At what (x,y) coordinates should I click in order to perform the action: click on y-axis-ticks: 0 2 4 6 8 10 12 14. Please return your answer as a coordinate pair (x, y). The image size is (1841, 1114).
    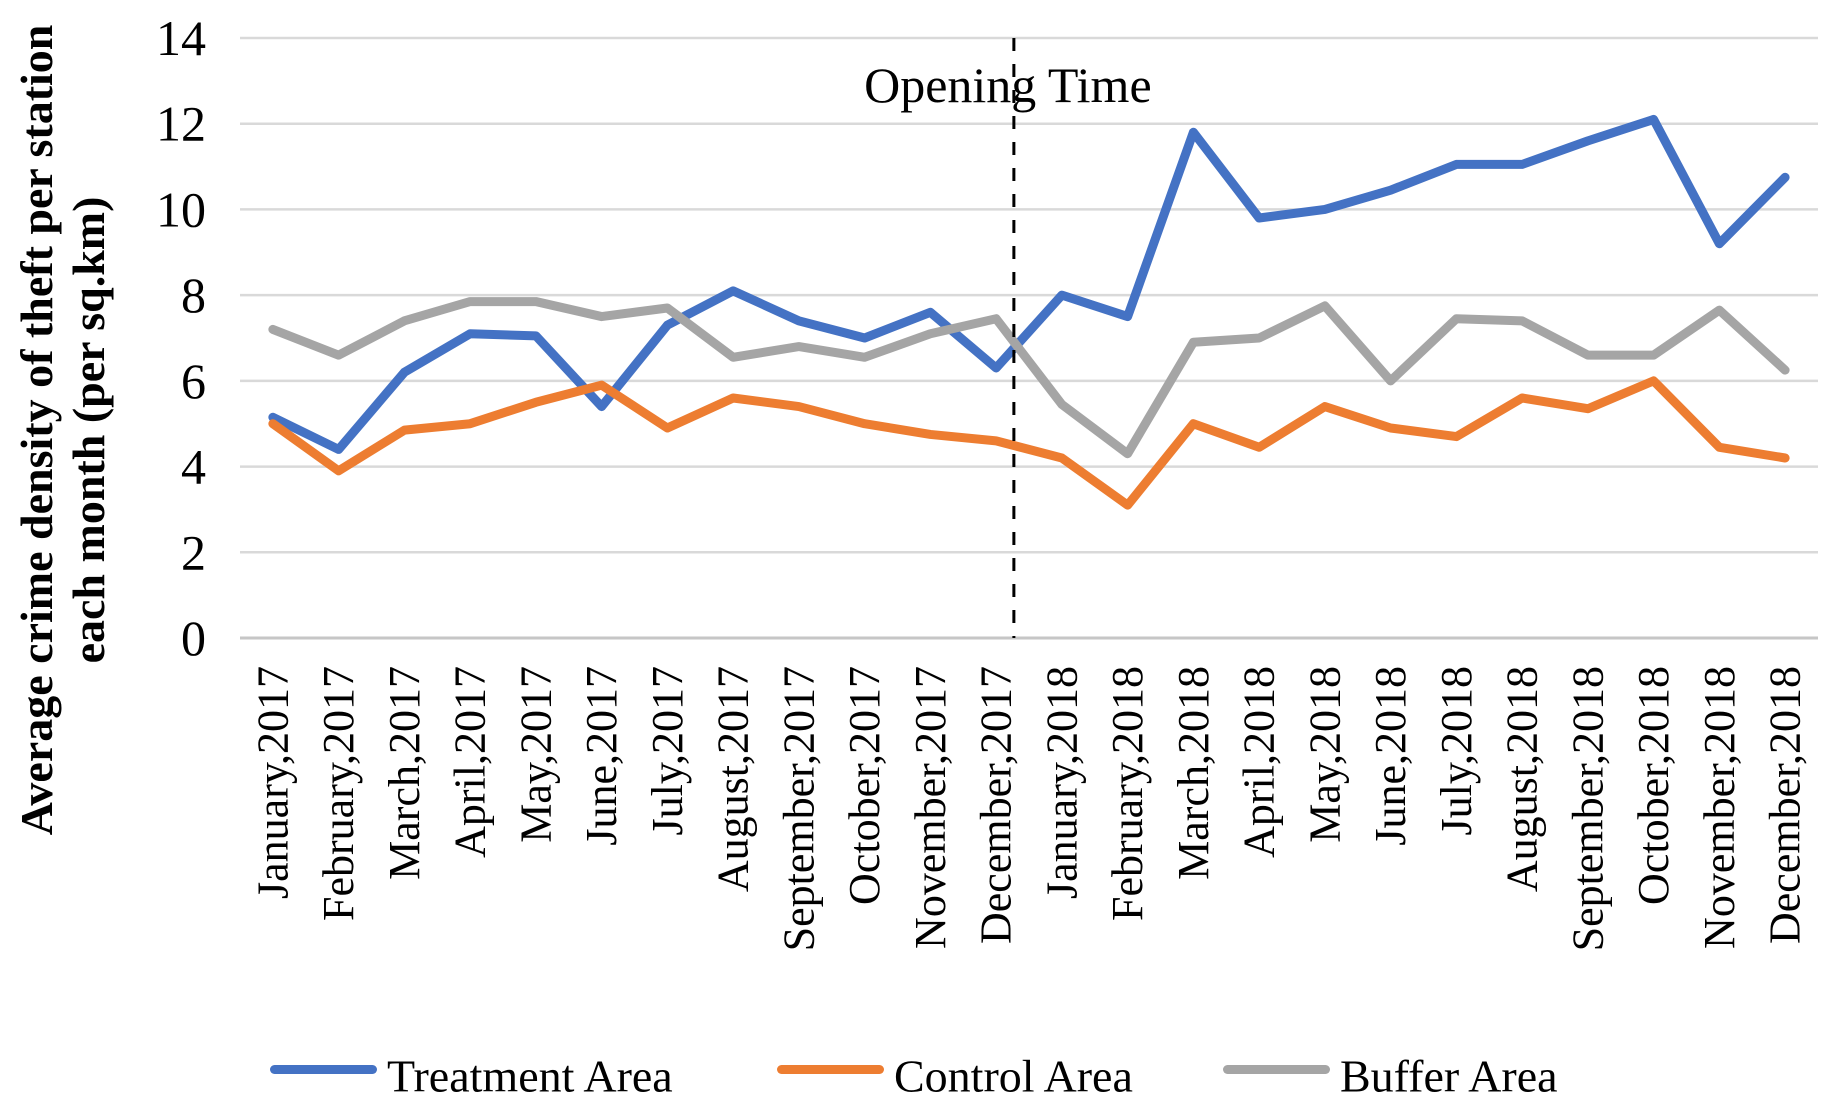
    Looking at the image, I should click on (181, 338).